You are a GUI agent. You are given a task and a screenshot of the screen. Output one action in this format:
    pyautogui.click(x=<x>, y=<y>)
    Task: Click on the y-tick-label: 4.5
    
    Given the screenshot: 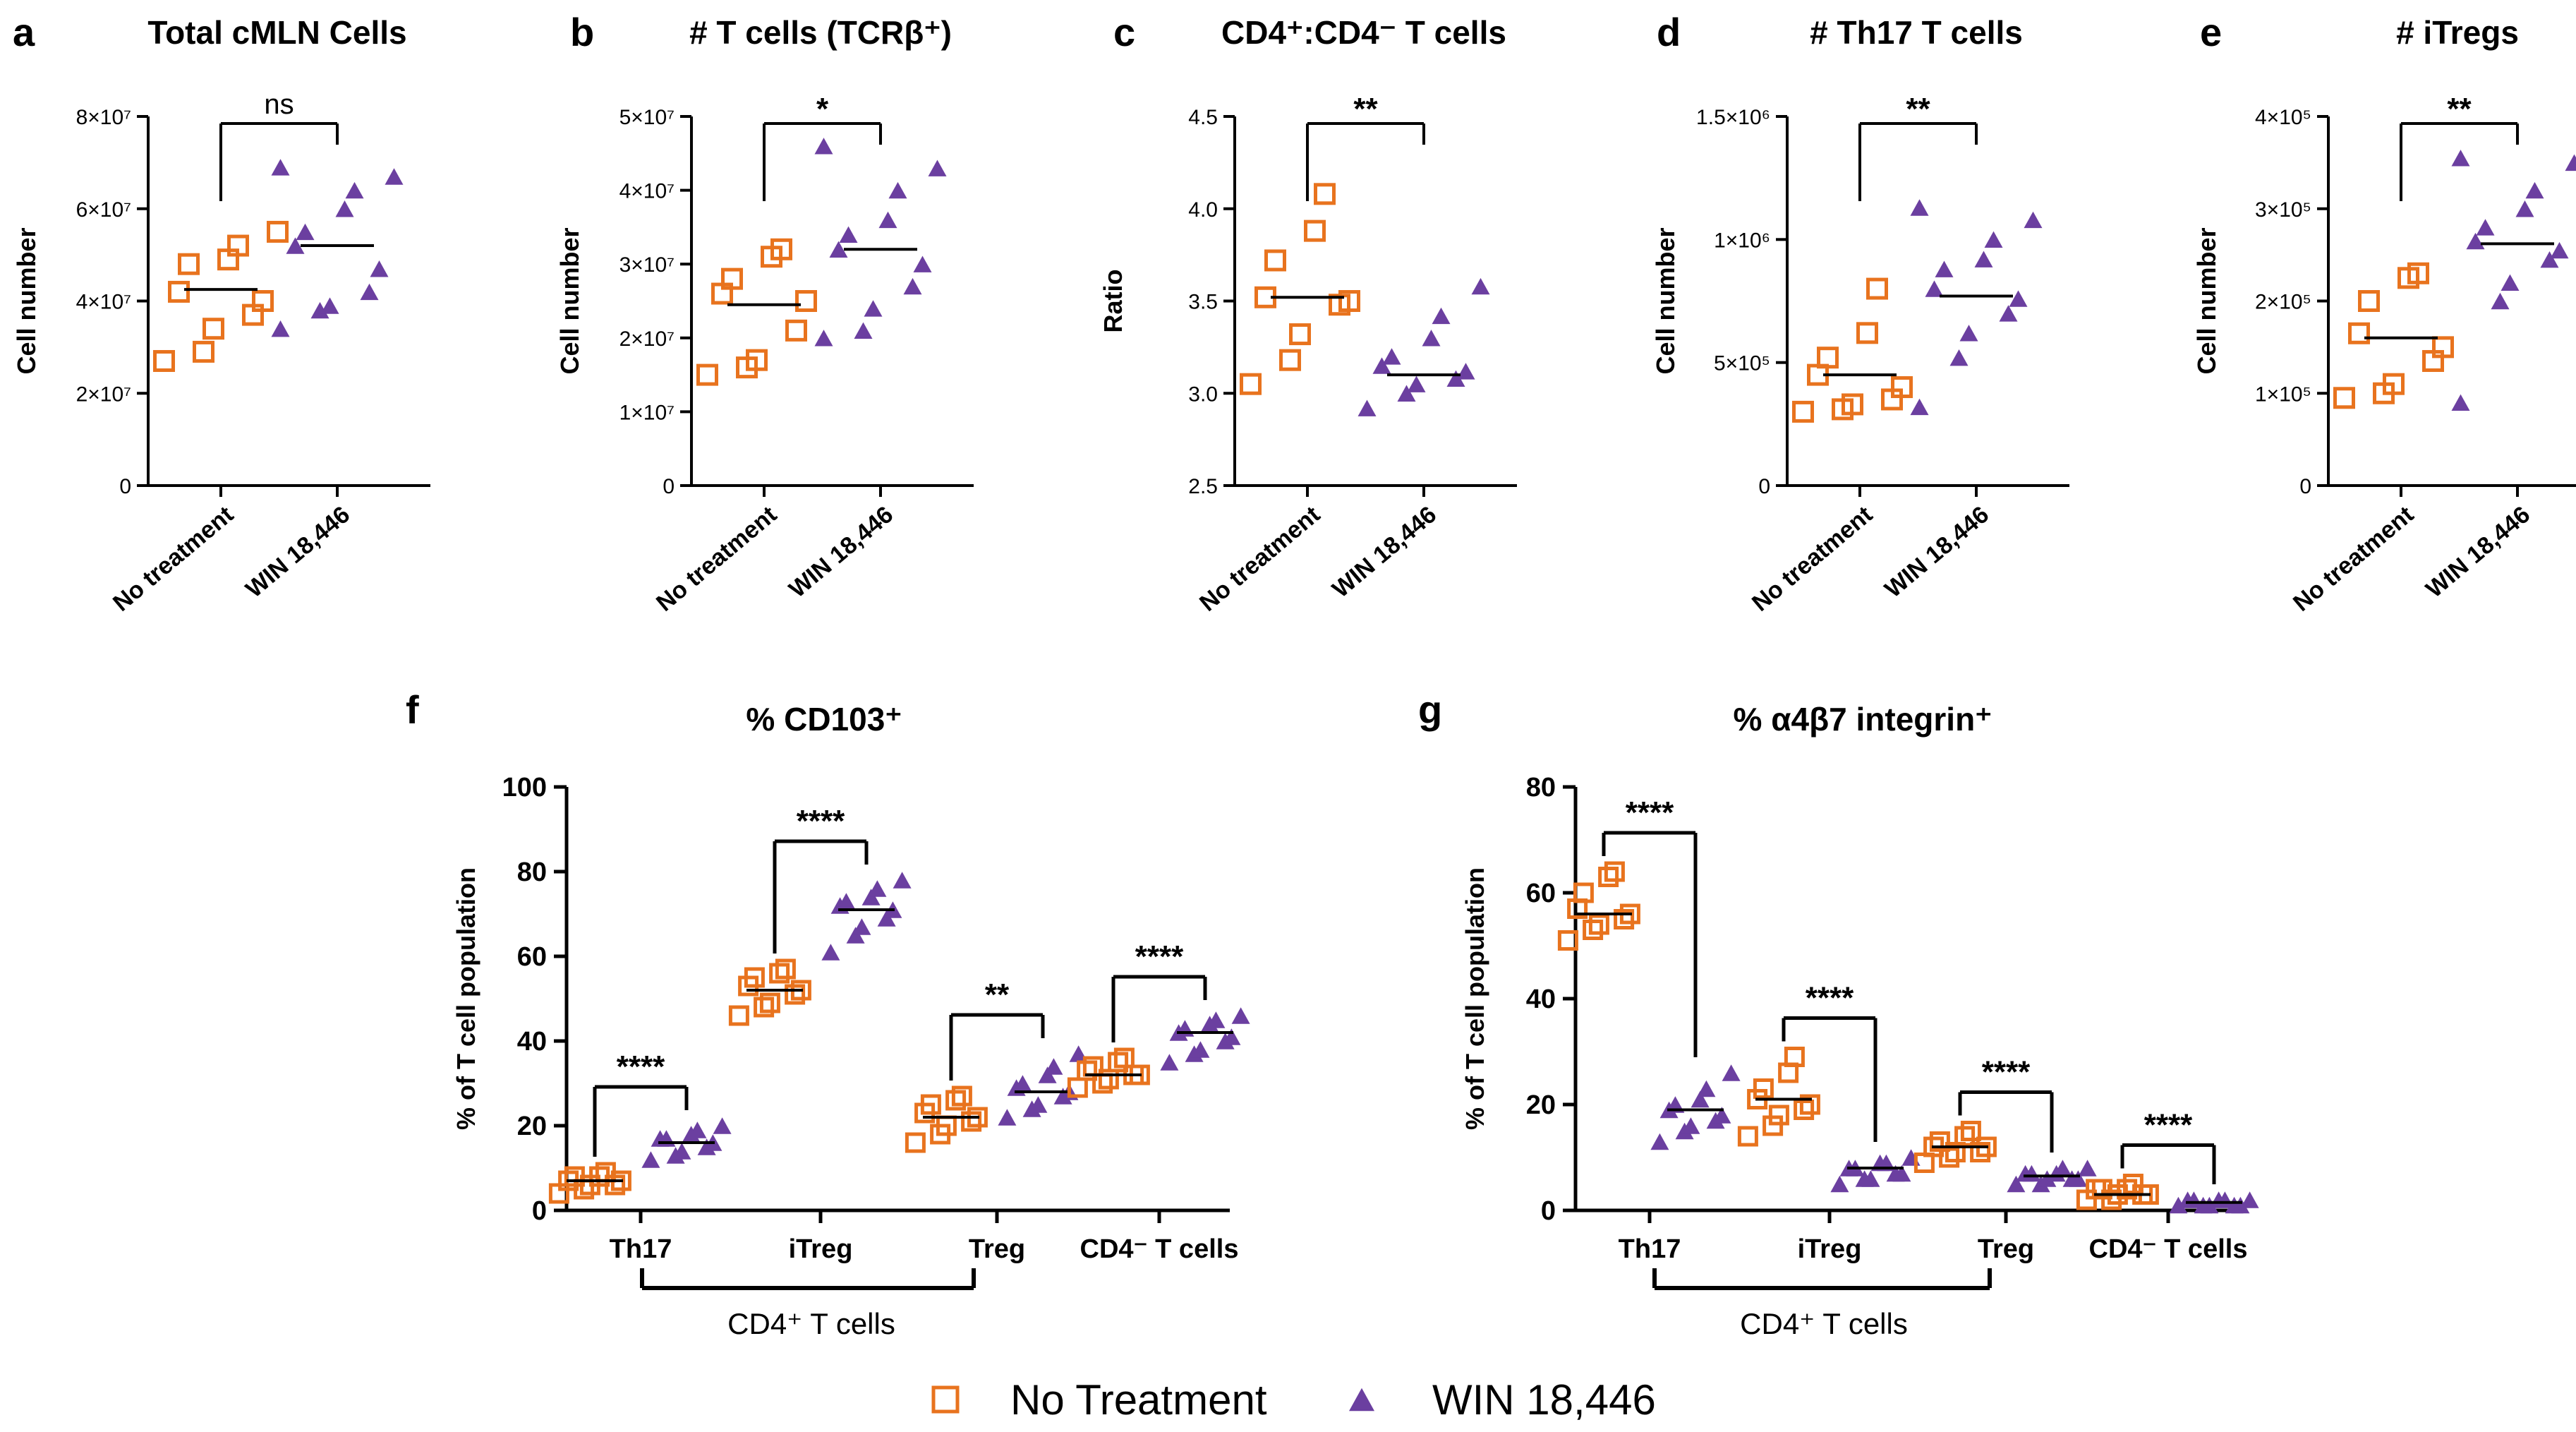 What is the action you would take?
    pyautogui.click(x=1203, y=117)
    